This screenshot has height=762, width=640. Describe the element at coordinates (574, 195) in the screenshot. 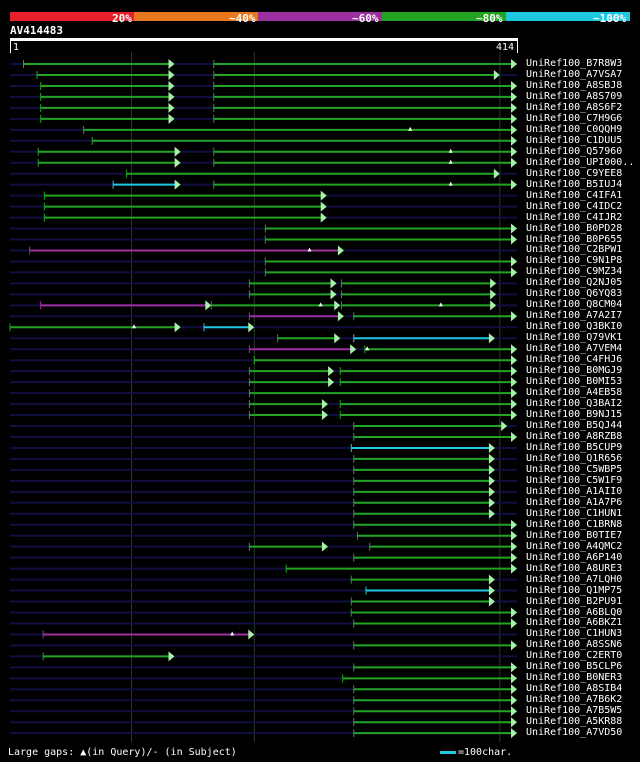

I see `hit-label: UniRef100_C4IFA1` at that location.